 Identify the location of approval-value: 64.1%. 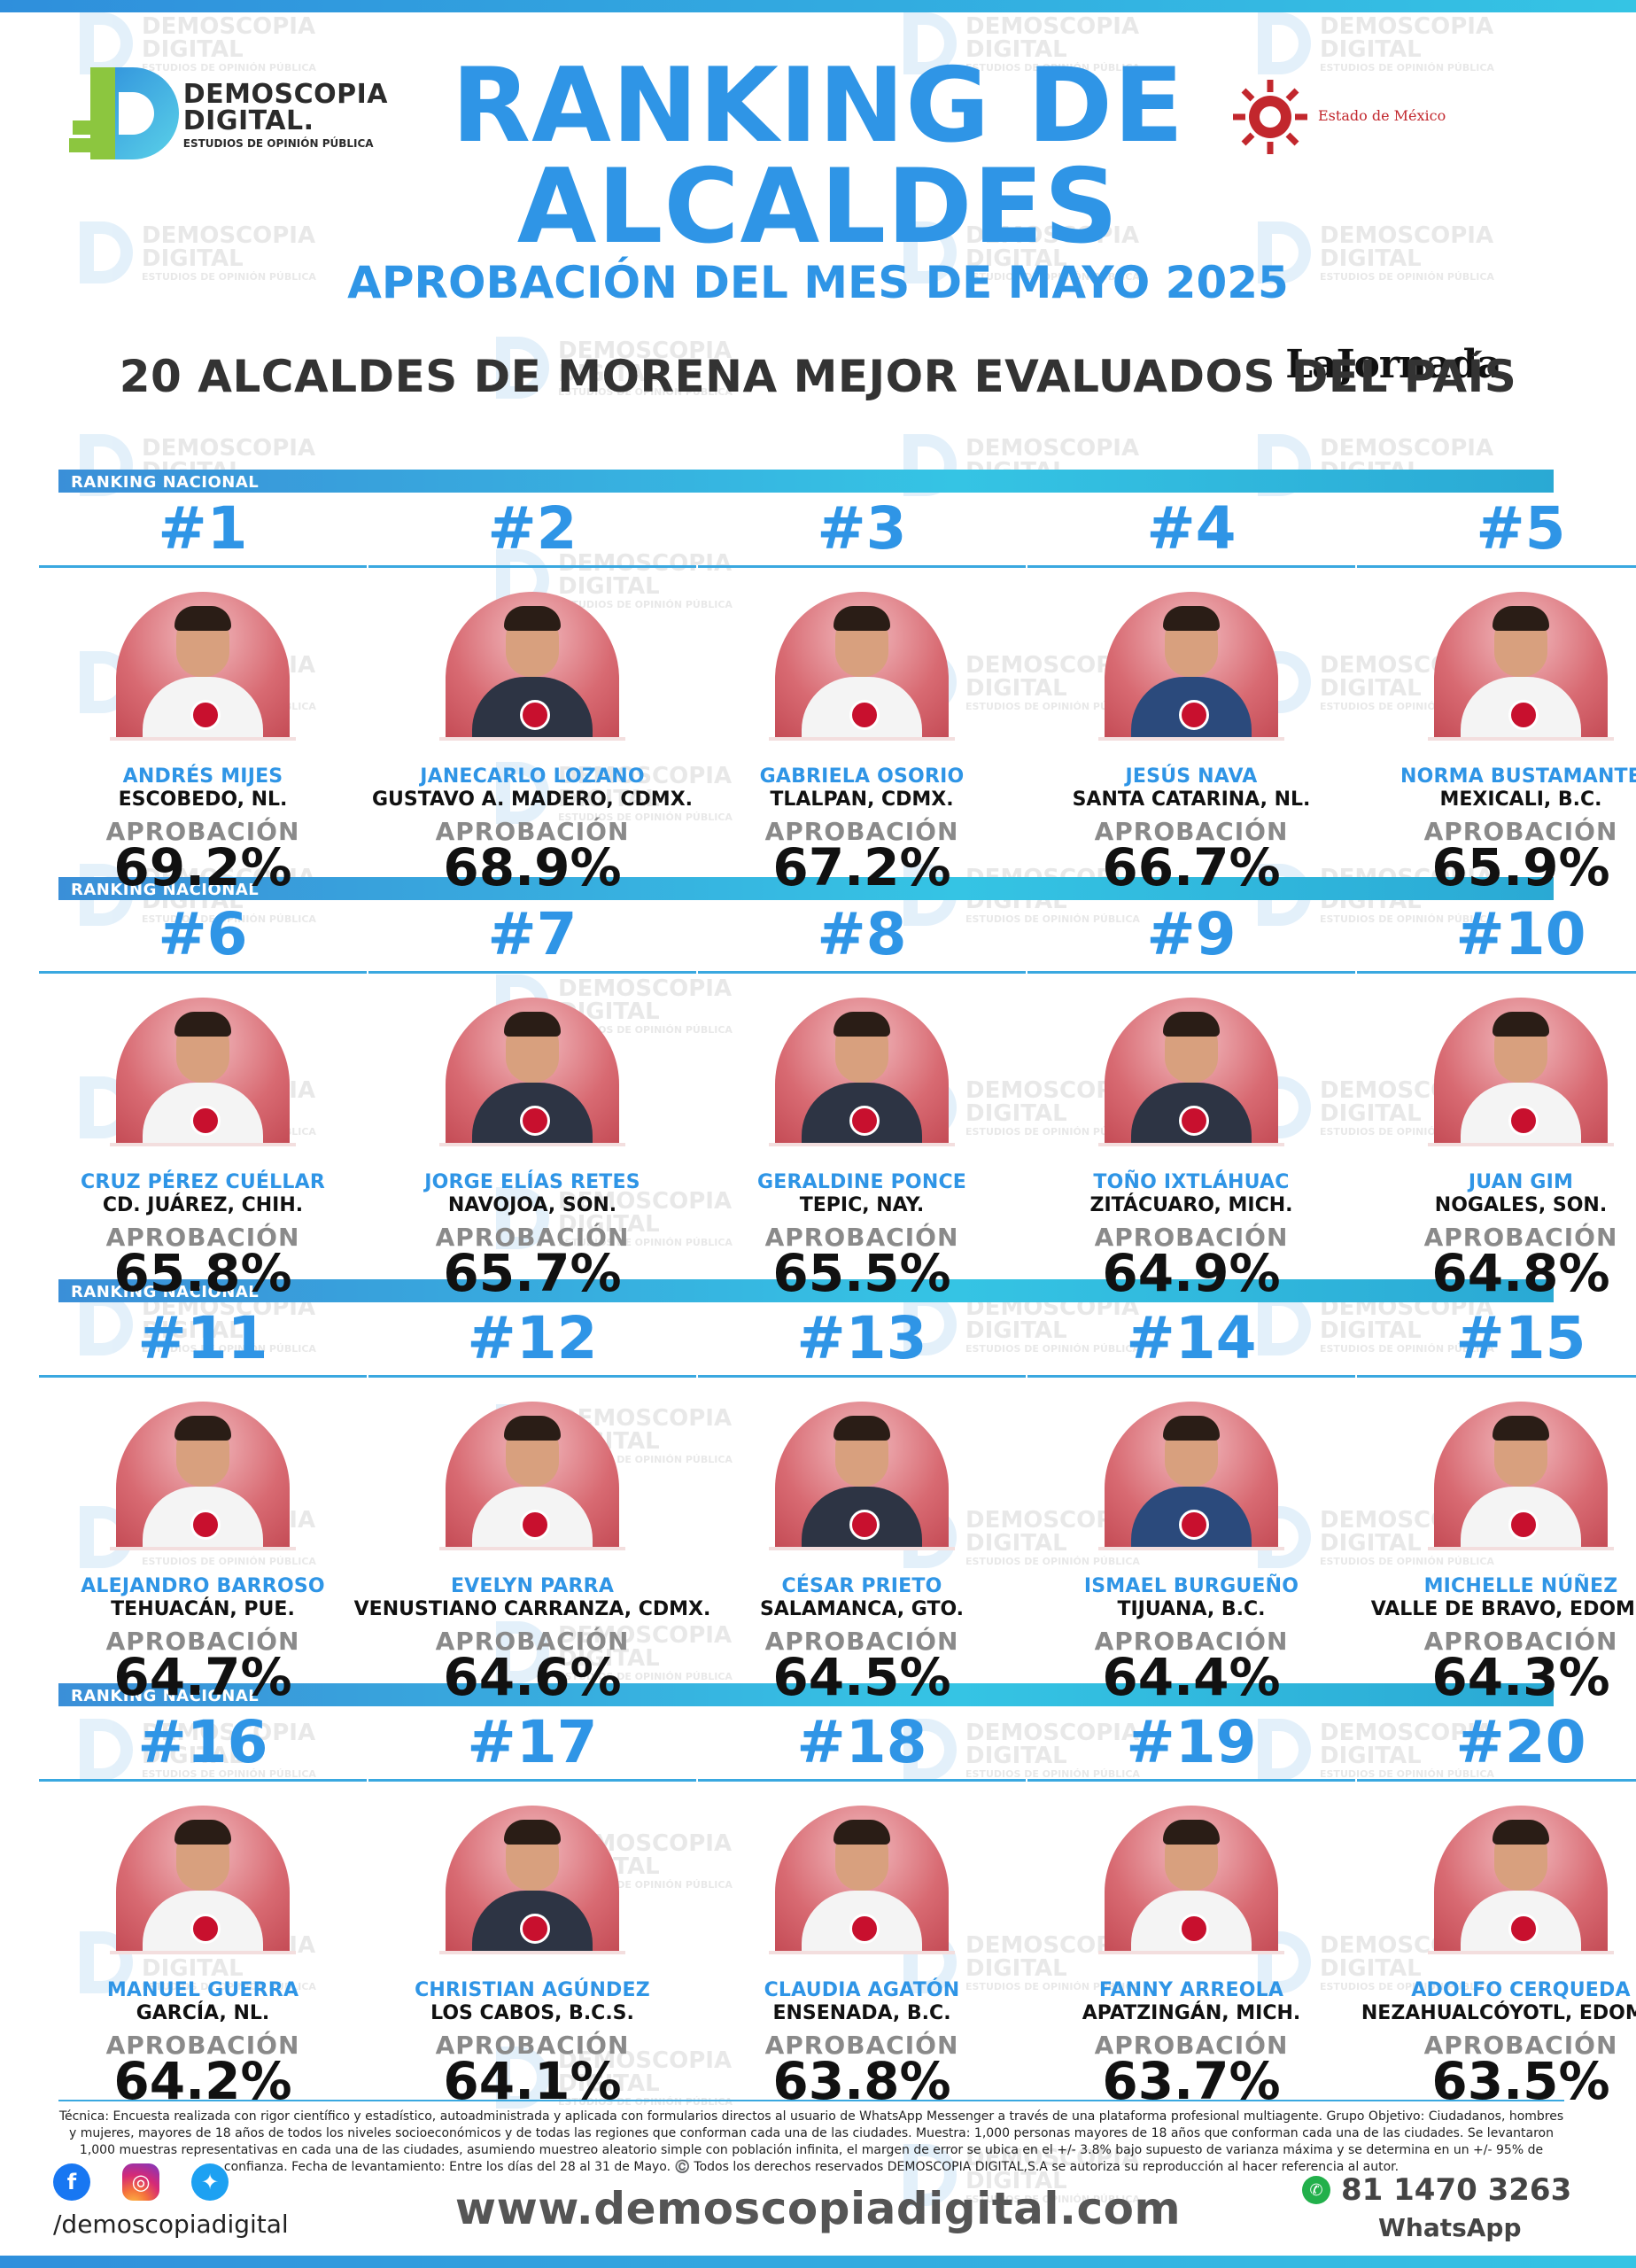
(532, 2081).